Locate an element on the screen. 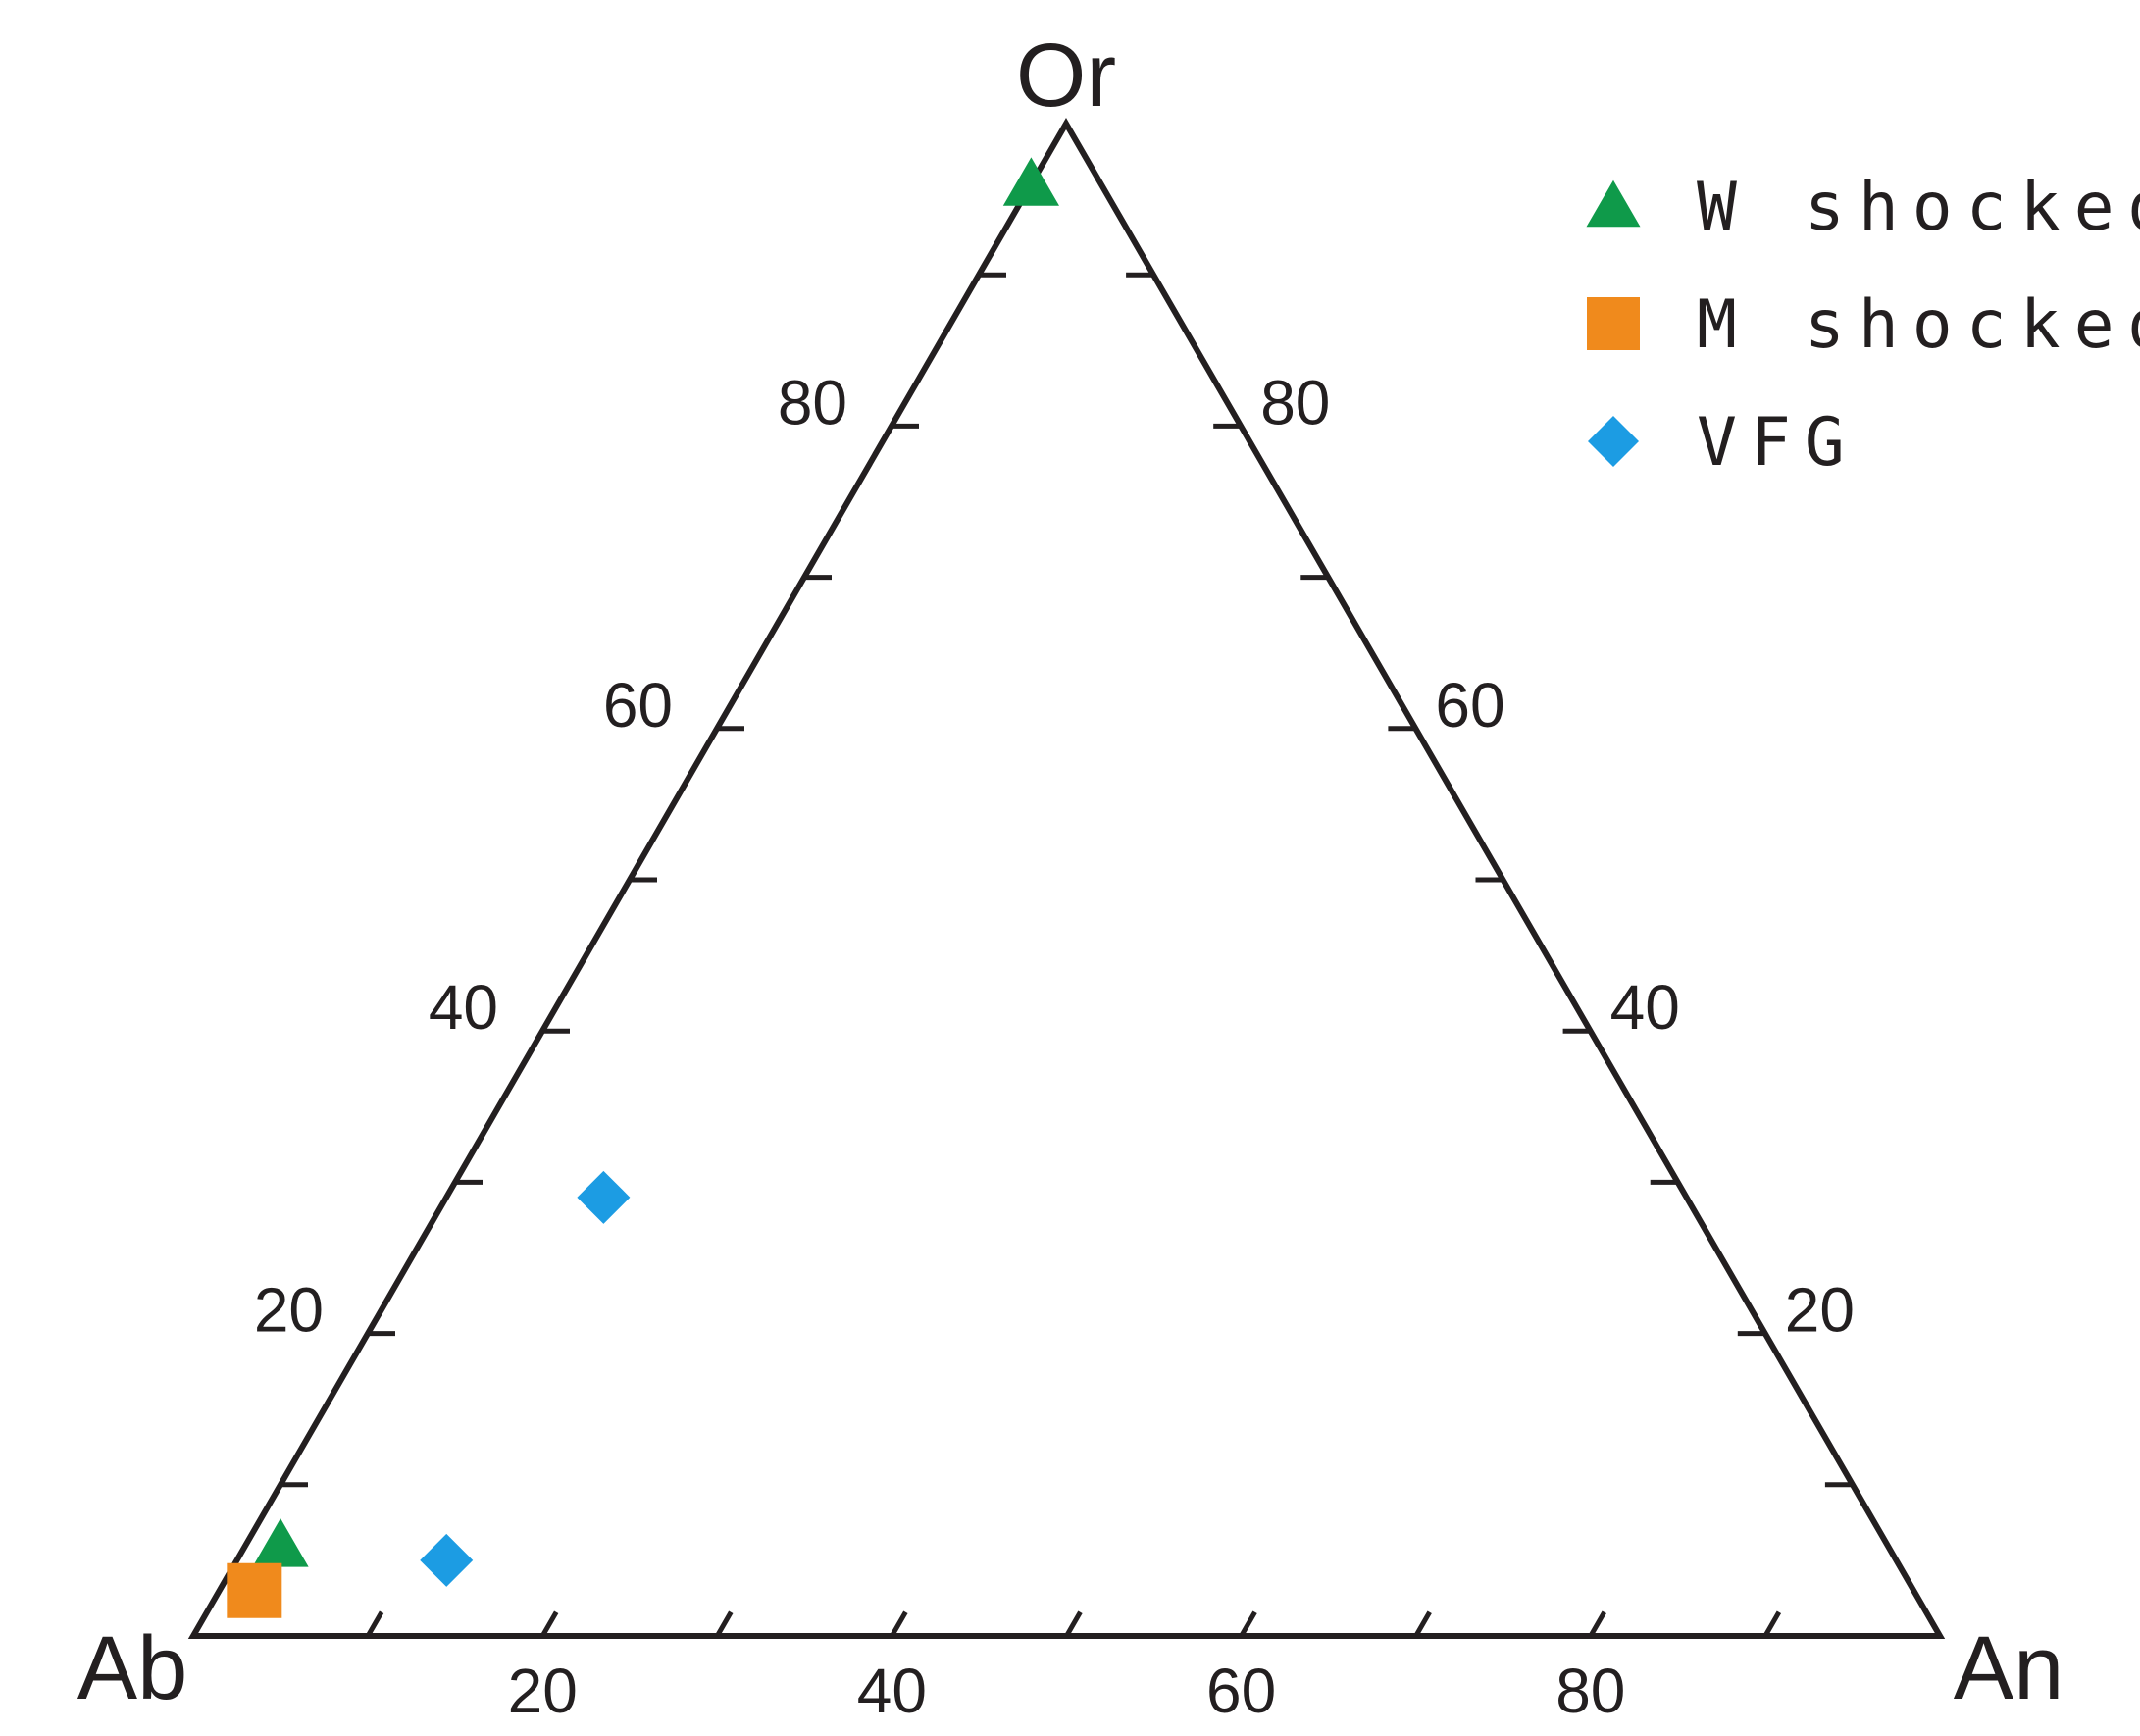 The height and width of the screenshot is (1736, 2140). legend: W shocked M shocked VFG is located at coordinates (1863, 326).